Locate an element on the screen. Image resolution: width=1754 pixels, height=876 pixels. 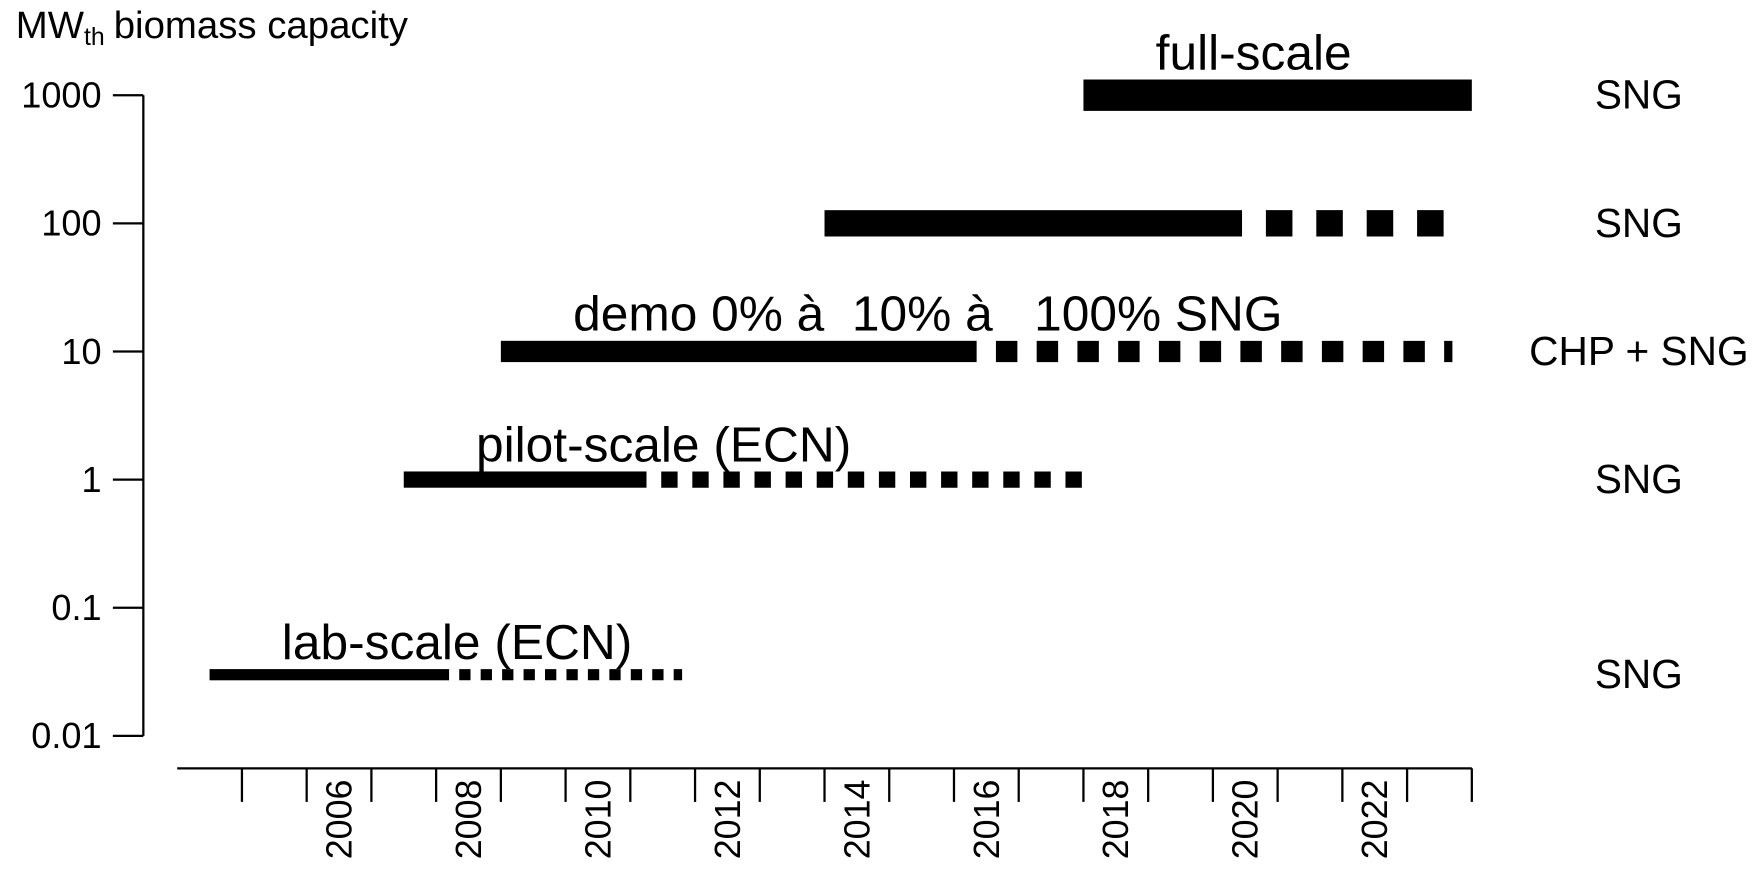
y-tick-label: 1 is located at coordinates (91, 479).